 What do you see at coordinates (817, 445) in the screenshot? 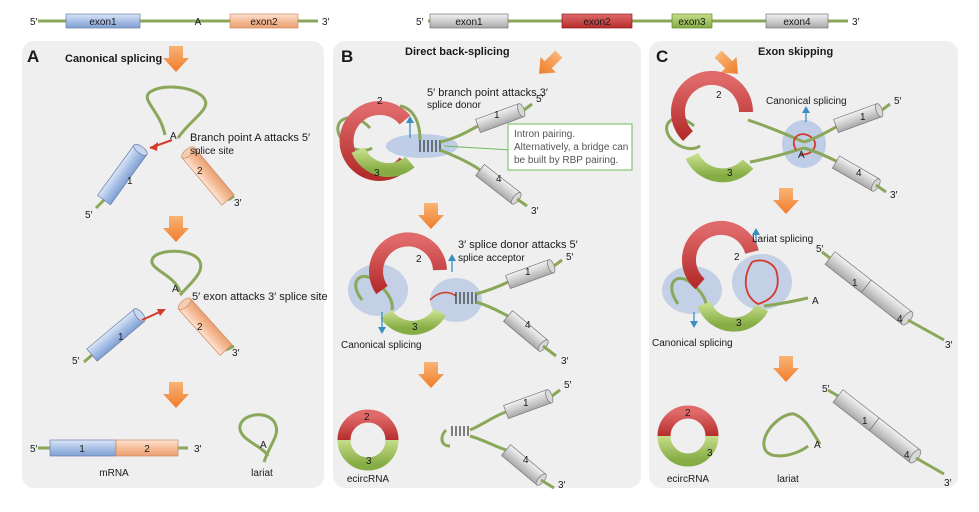
I see `lariat-branch: A` at bounding box center [817, 445].